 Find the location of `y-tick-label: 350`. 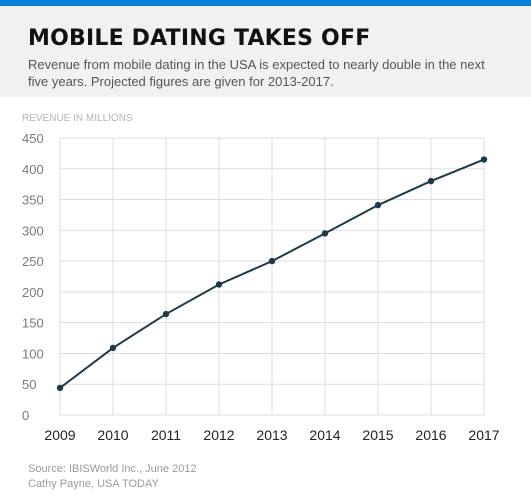

y-tick-label: 350 is located at coordinates (33, 200).